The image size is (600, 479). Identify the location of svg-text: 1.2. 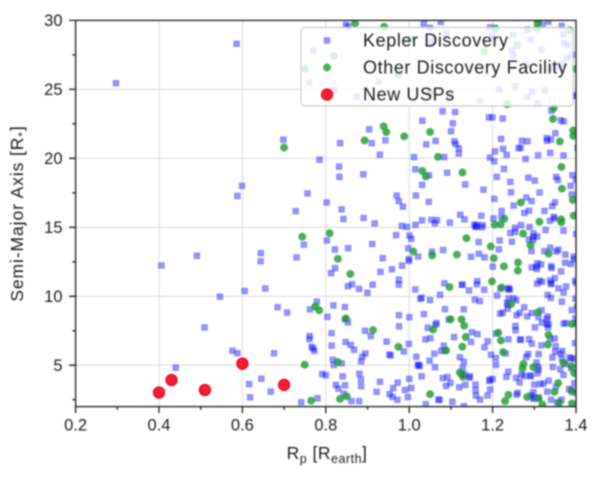
(492, 426).